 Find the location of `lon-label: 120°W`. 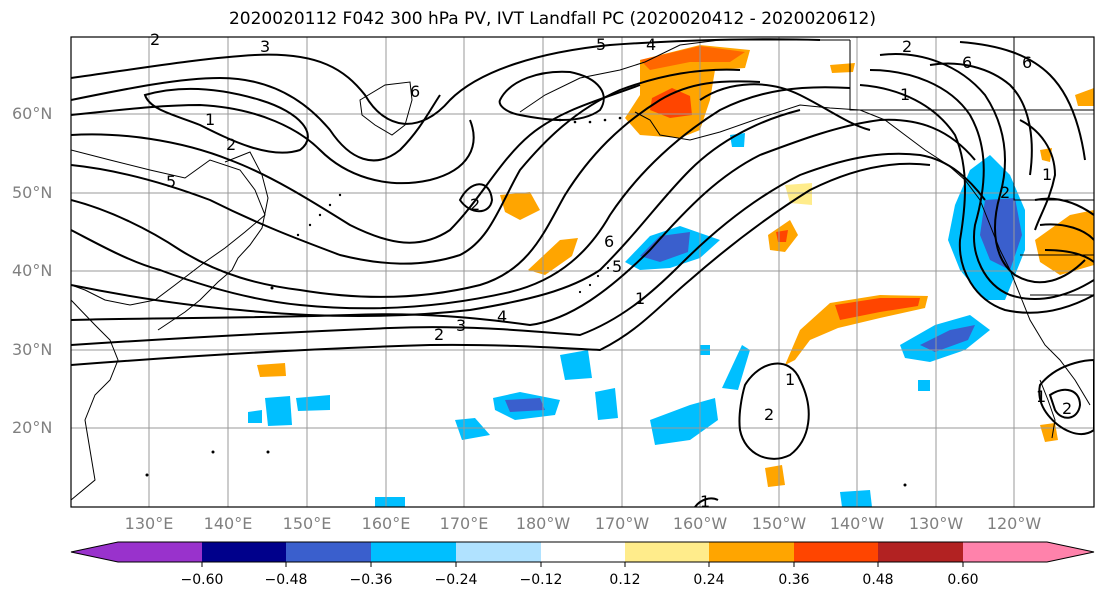

lon-label: 120°W is located at coordinates (1014, 523).